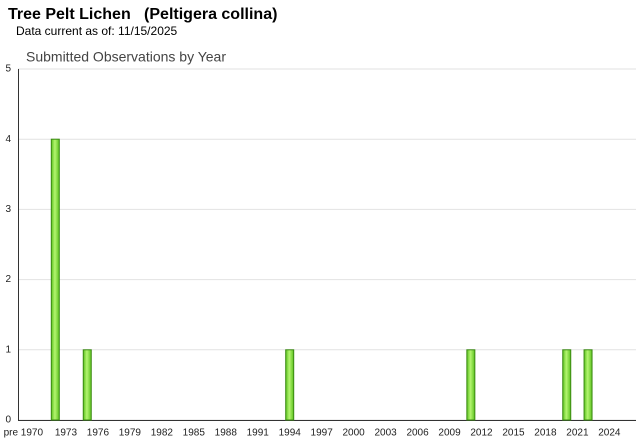 The image size is (640, 442). What do you see at coordinates (8, 349) in the screenshot?
I see `y-tick-label: 1` at bounding box center [8, 349].